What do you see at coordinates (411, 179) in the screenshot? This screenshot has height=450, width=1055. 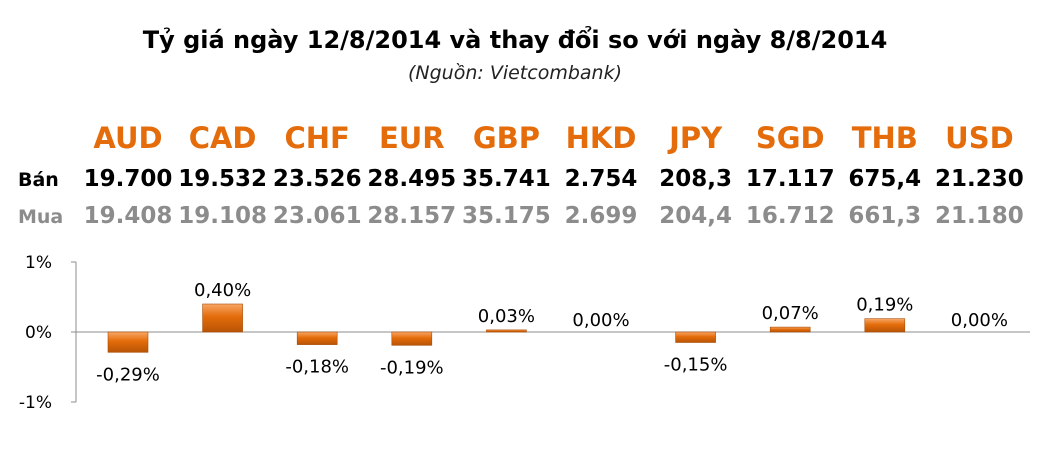 I see `sell-rate-eur: 28.495` at bounding box center [411, 179].